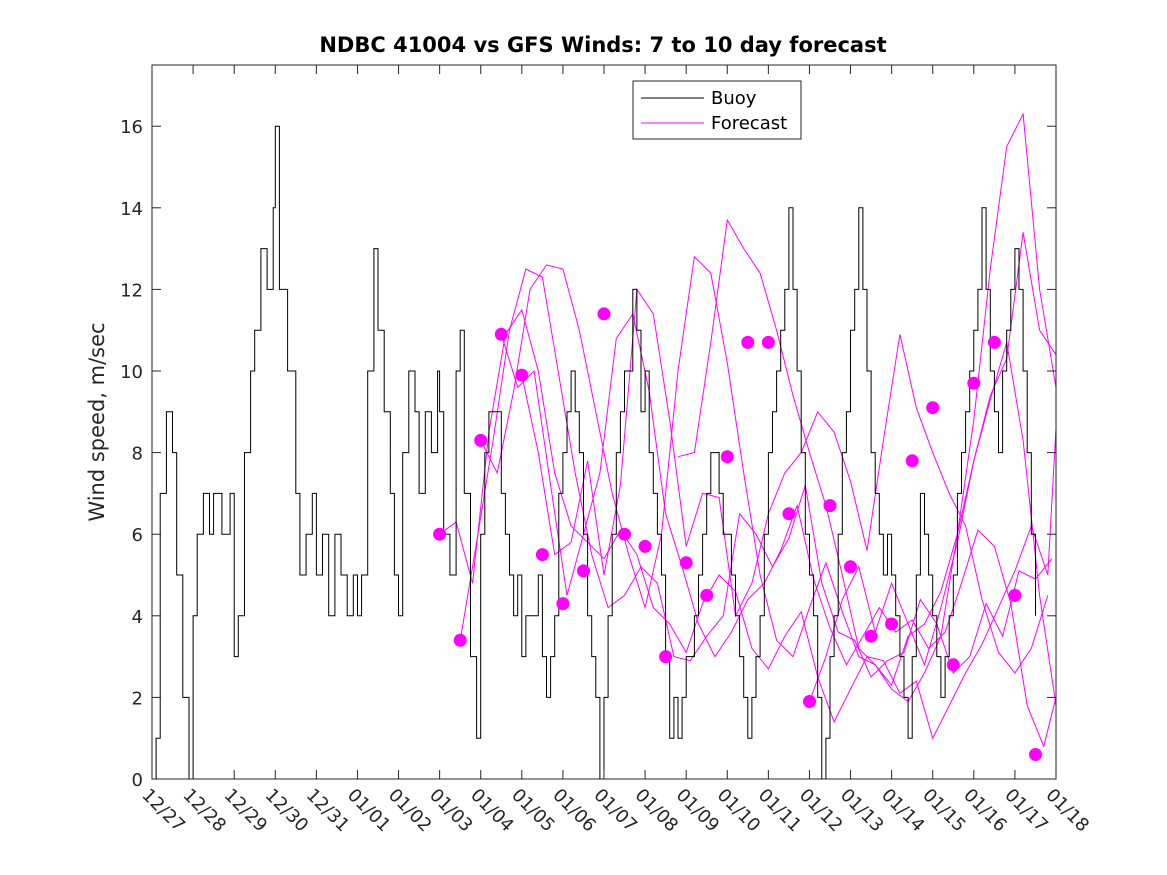  Describe the element at coordinates (137, 617) in the screenshot. I see `y-tick-label: 4` at that location.